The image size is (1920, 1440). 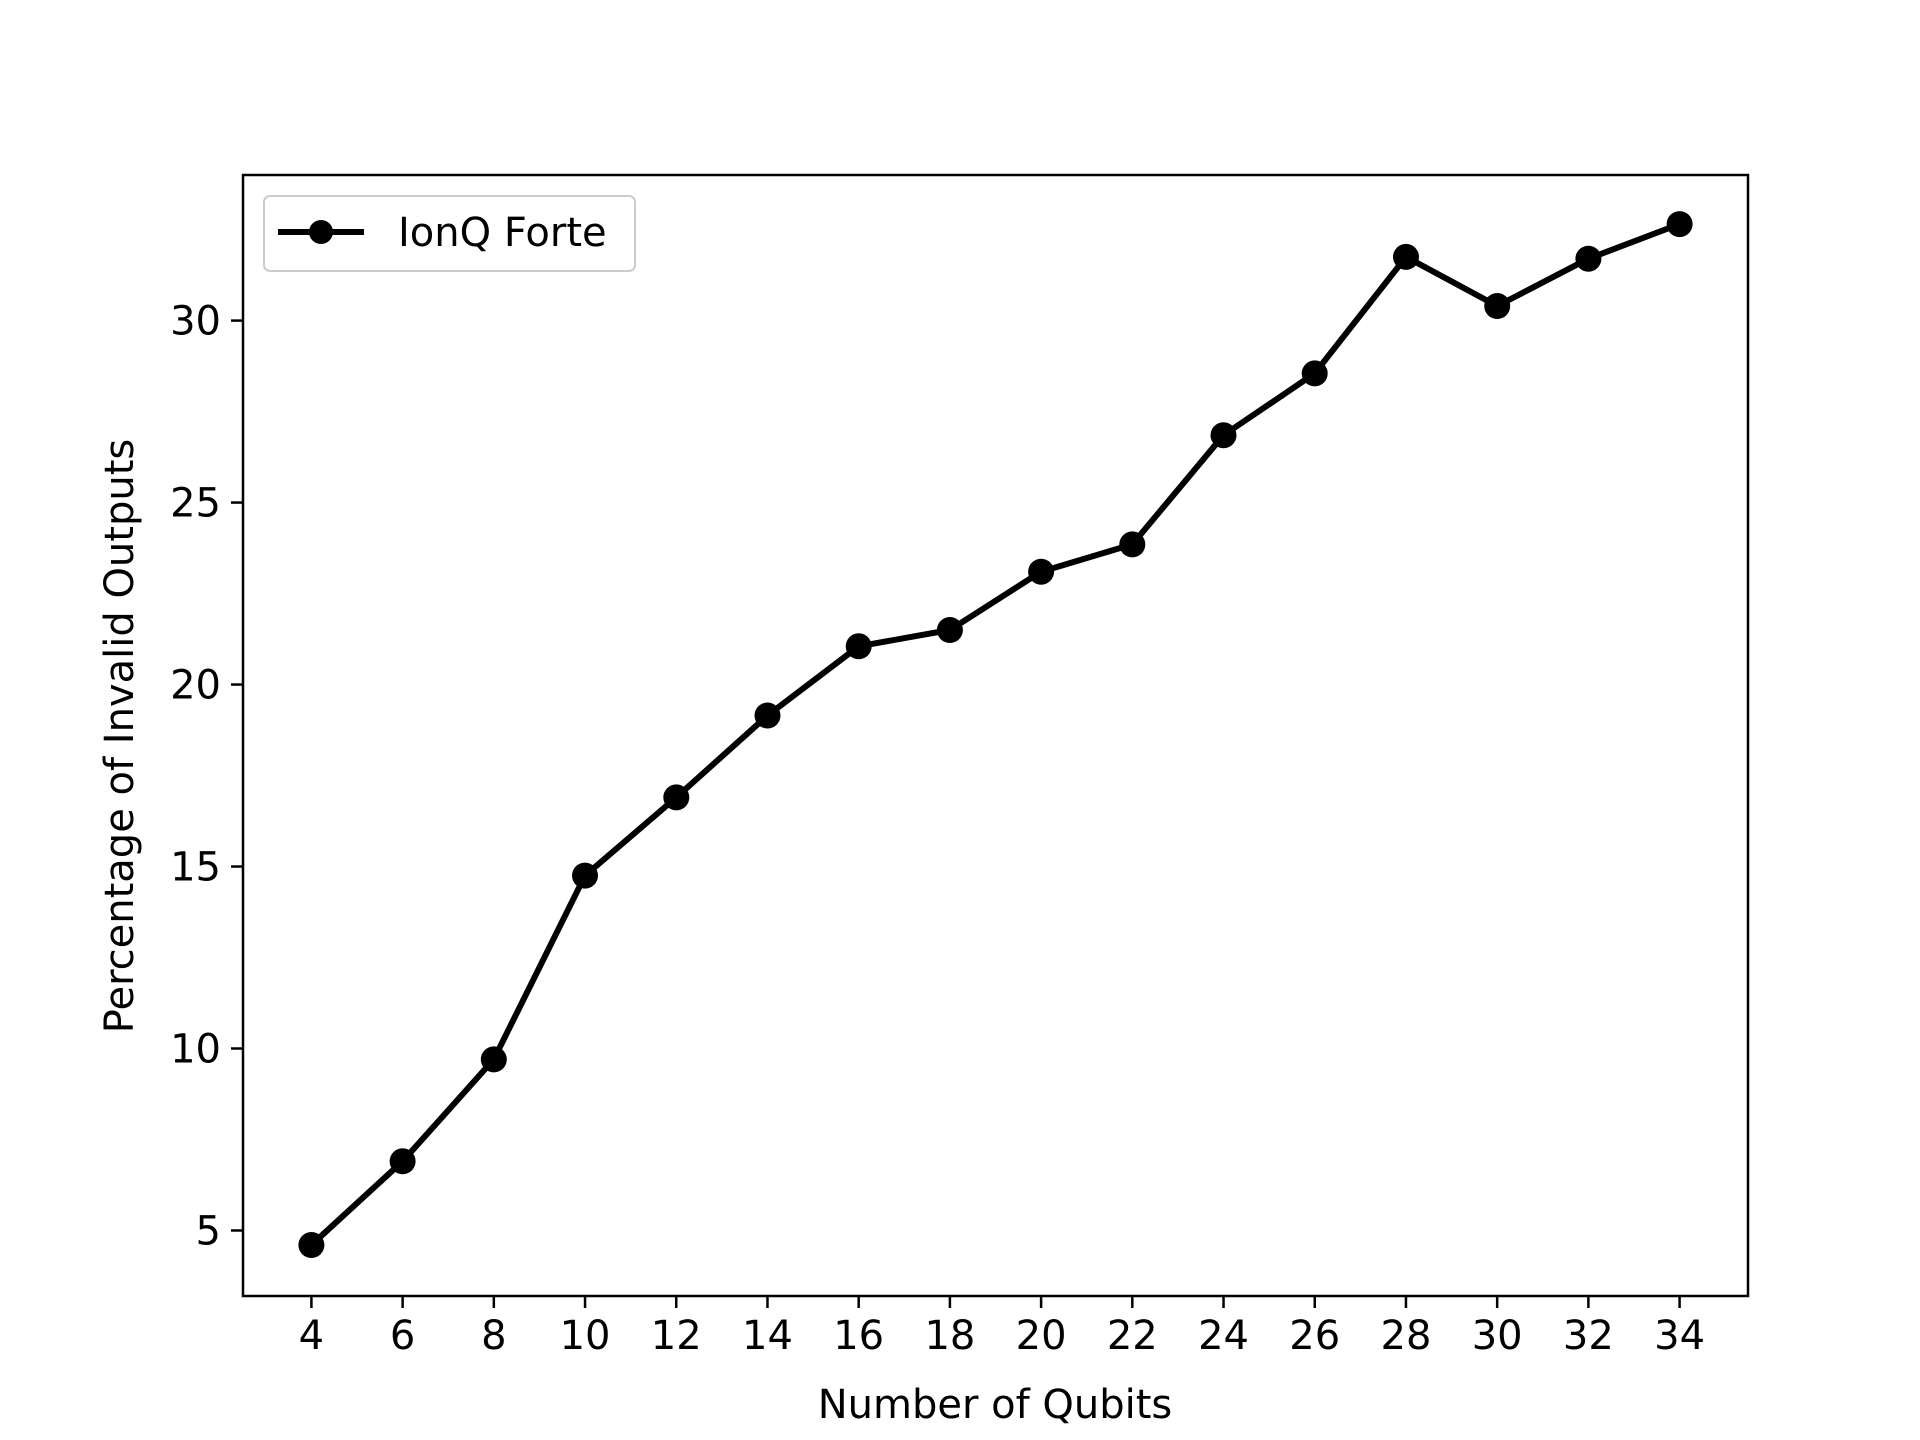 I want to click on y-tick-label-25: 25, so click(x=195, y=504).